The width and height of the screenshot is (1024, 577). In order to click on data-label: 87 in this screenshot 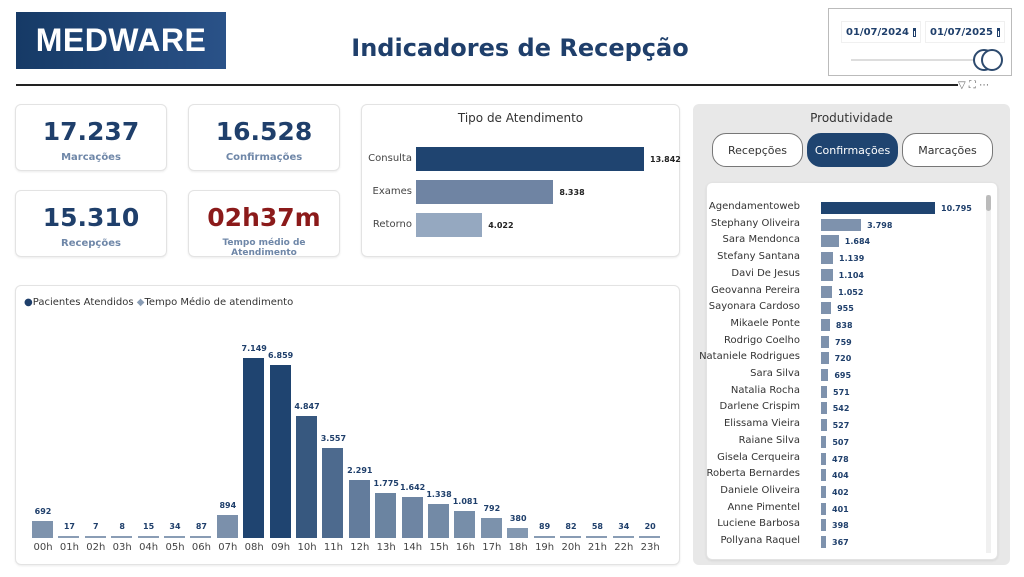, I will do `click(201, 526)`.